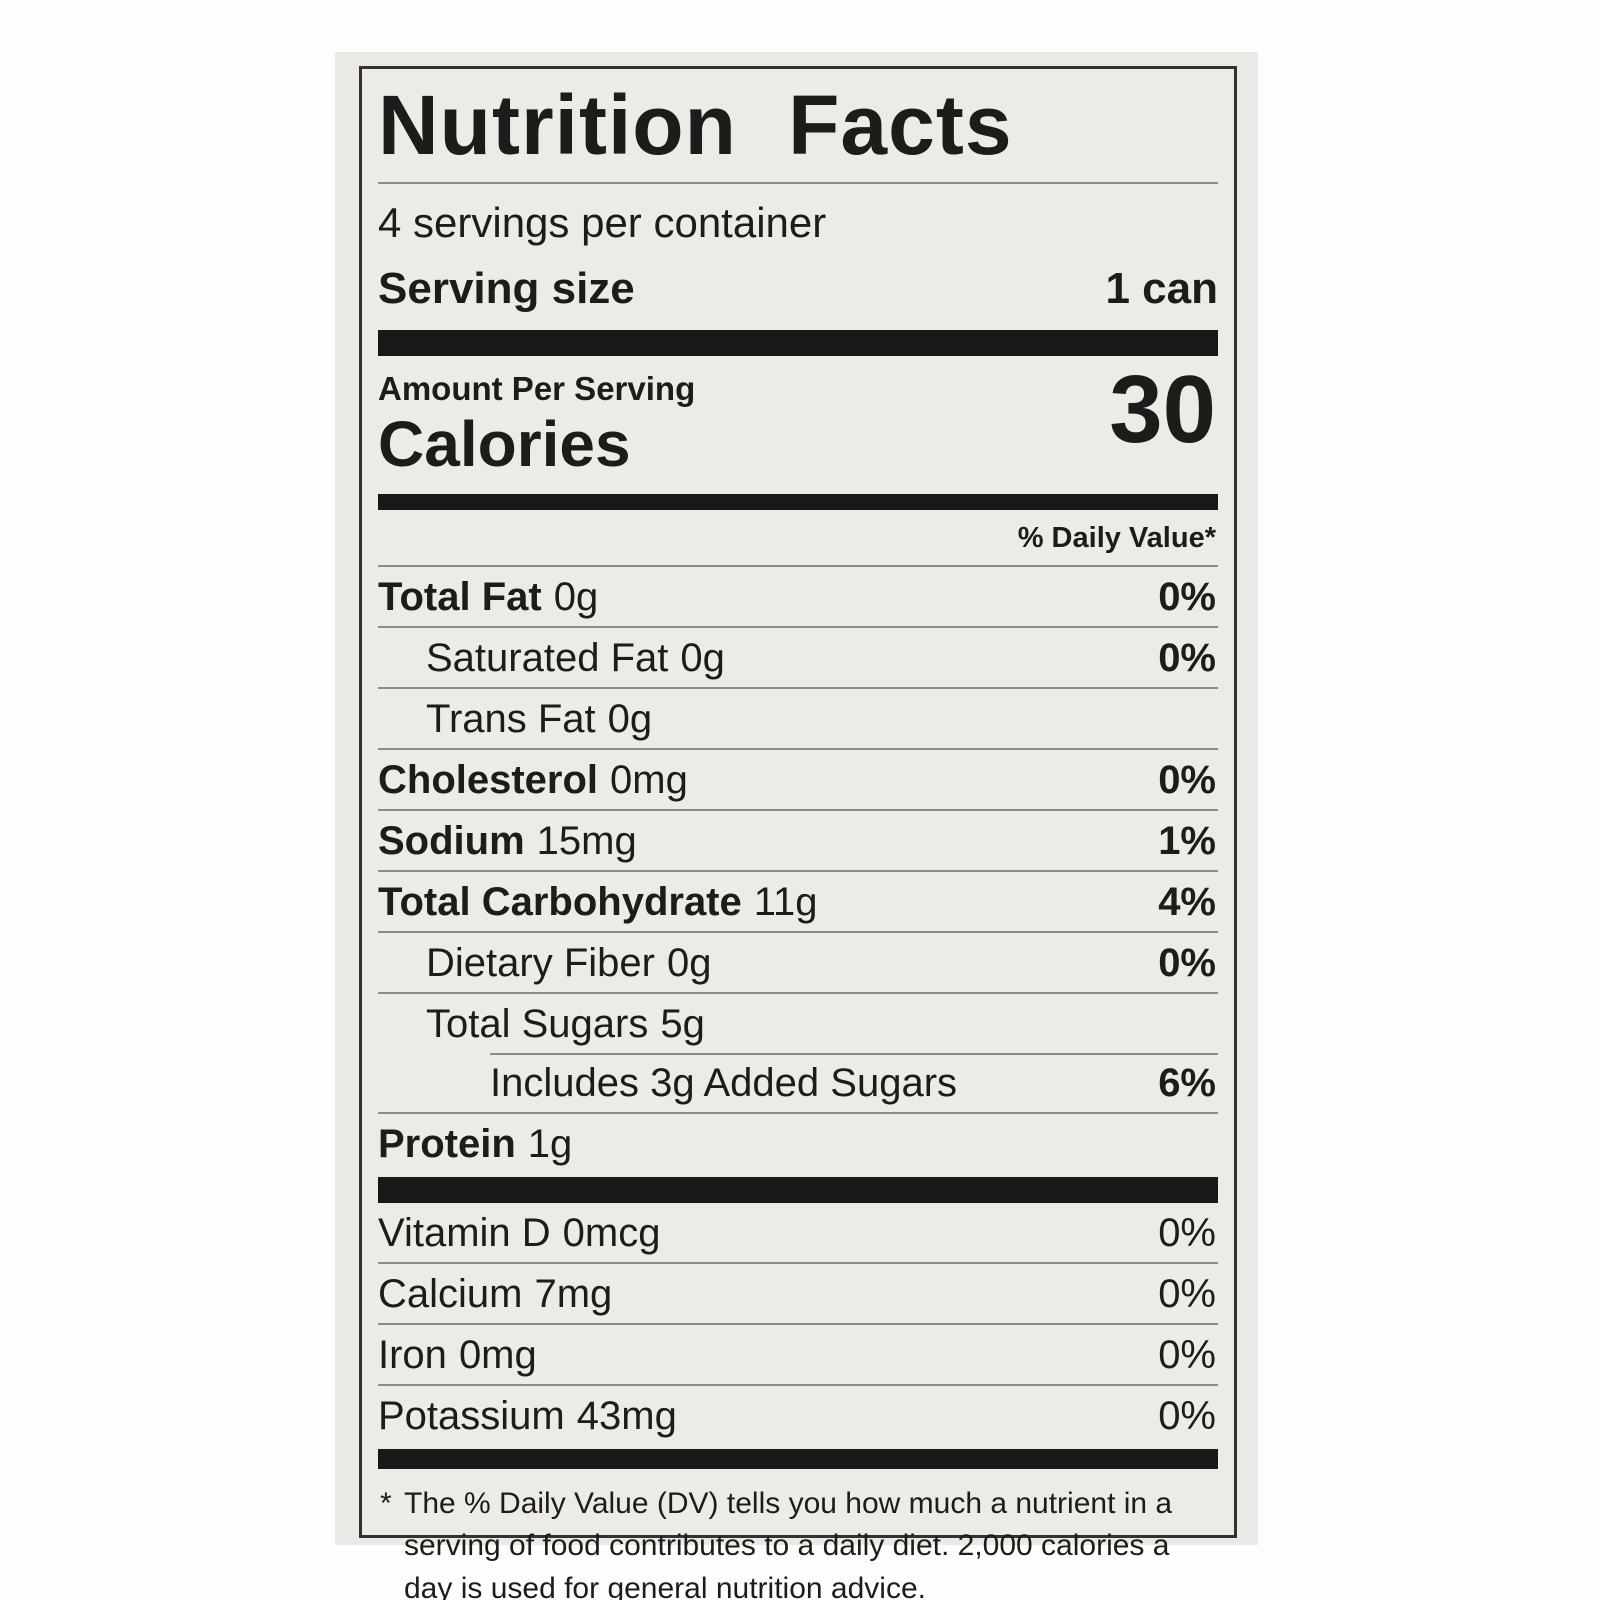  Describe the element at coordinates (798, 839) in the screenshot. I see `nutrient-row-sodium: Sodium 15mg 1%` at that location.